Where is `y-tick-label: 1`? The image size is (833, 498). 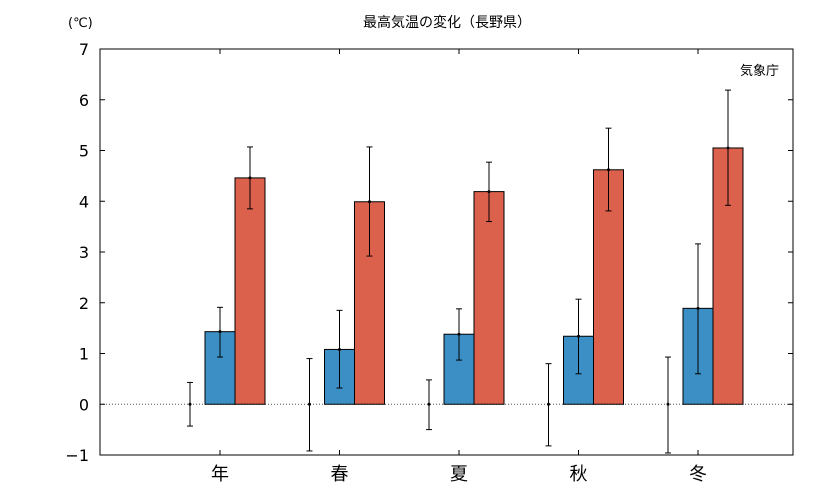 y-tick-label: 1 is located at coordinates (84, 354).